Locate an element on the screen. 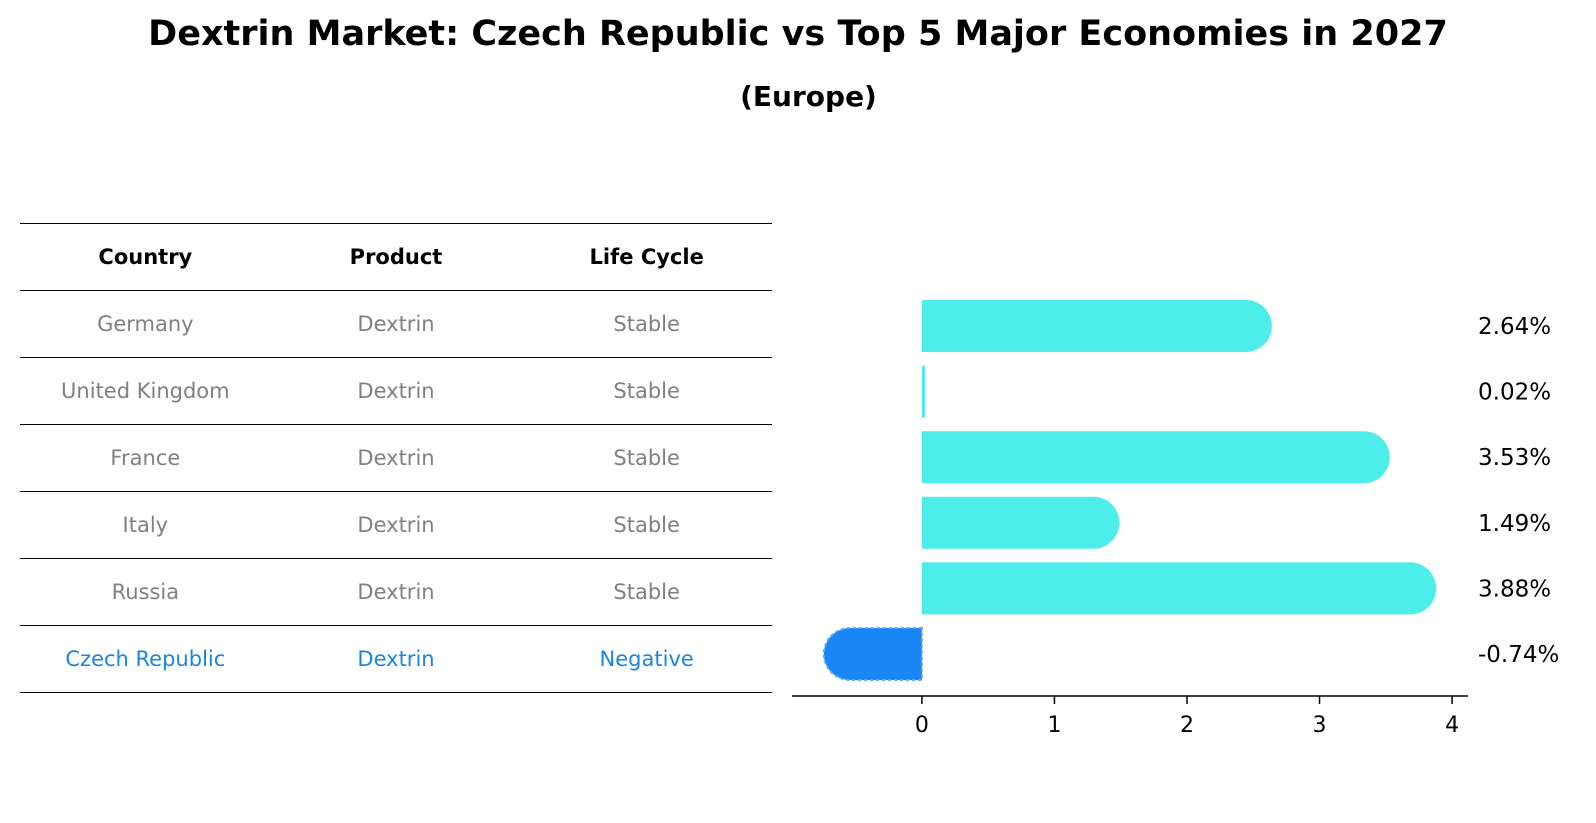 This screenshot has width=1596, height=823. table-header-row: Country Product Life Cycle is located at coordinates (396, 256).